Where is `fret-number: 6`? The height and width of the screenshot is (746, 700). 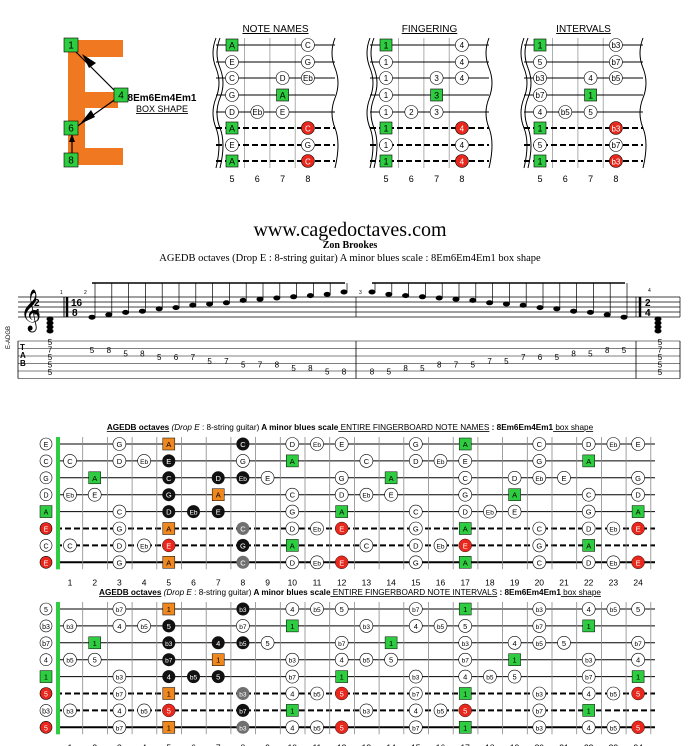 fret-number: 6 is located at coordinates (565, 179).